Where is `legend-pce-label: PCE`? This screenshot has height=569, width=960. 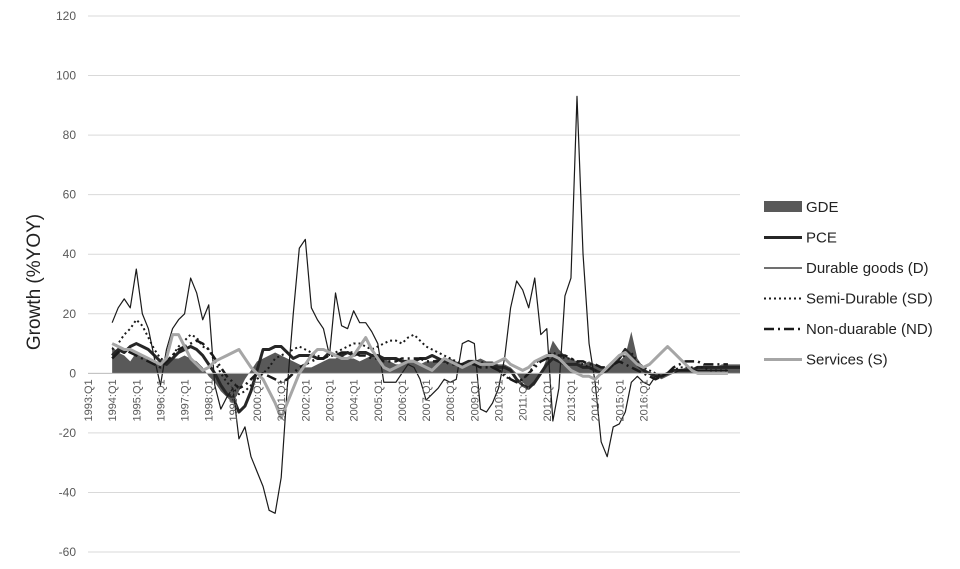 legend-pce-label: PCE is located at coordinates (821, 238).